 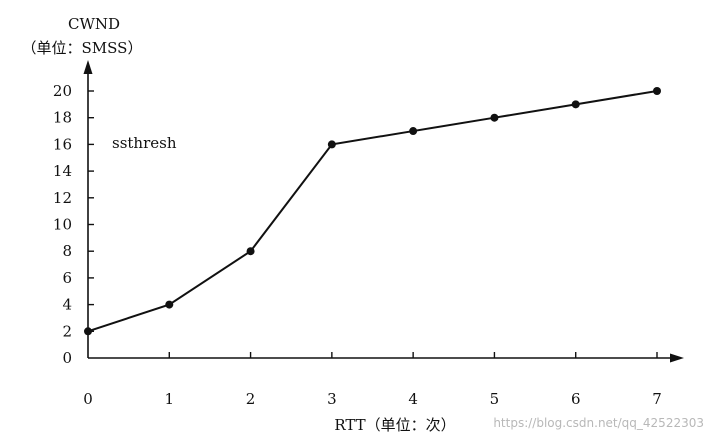 I want to click on y-axis-title: CWND, so click(x=94, y=24).